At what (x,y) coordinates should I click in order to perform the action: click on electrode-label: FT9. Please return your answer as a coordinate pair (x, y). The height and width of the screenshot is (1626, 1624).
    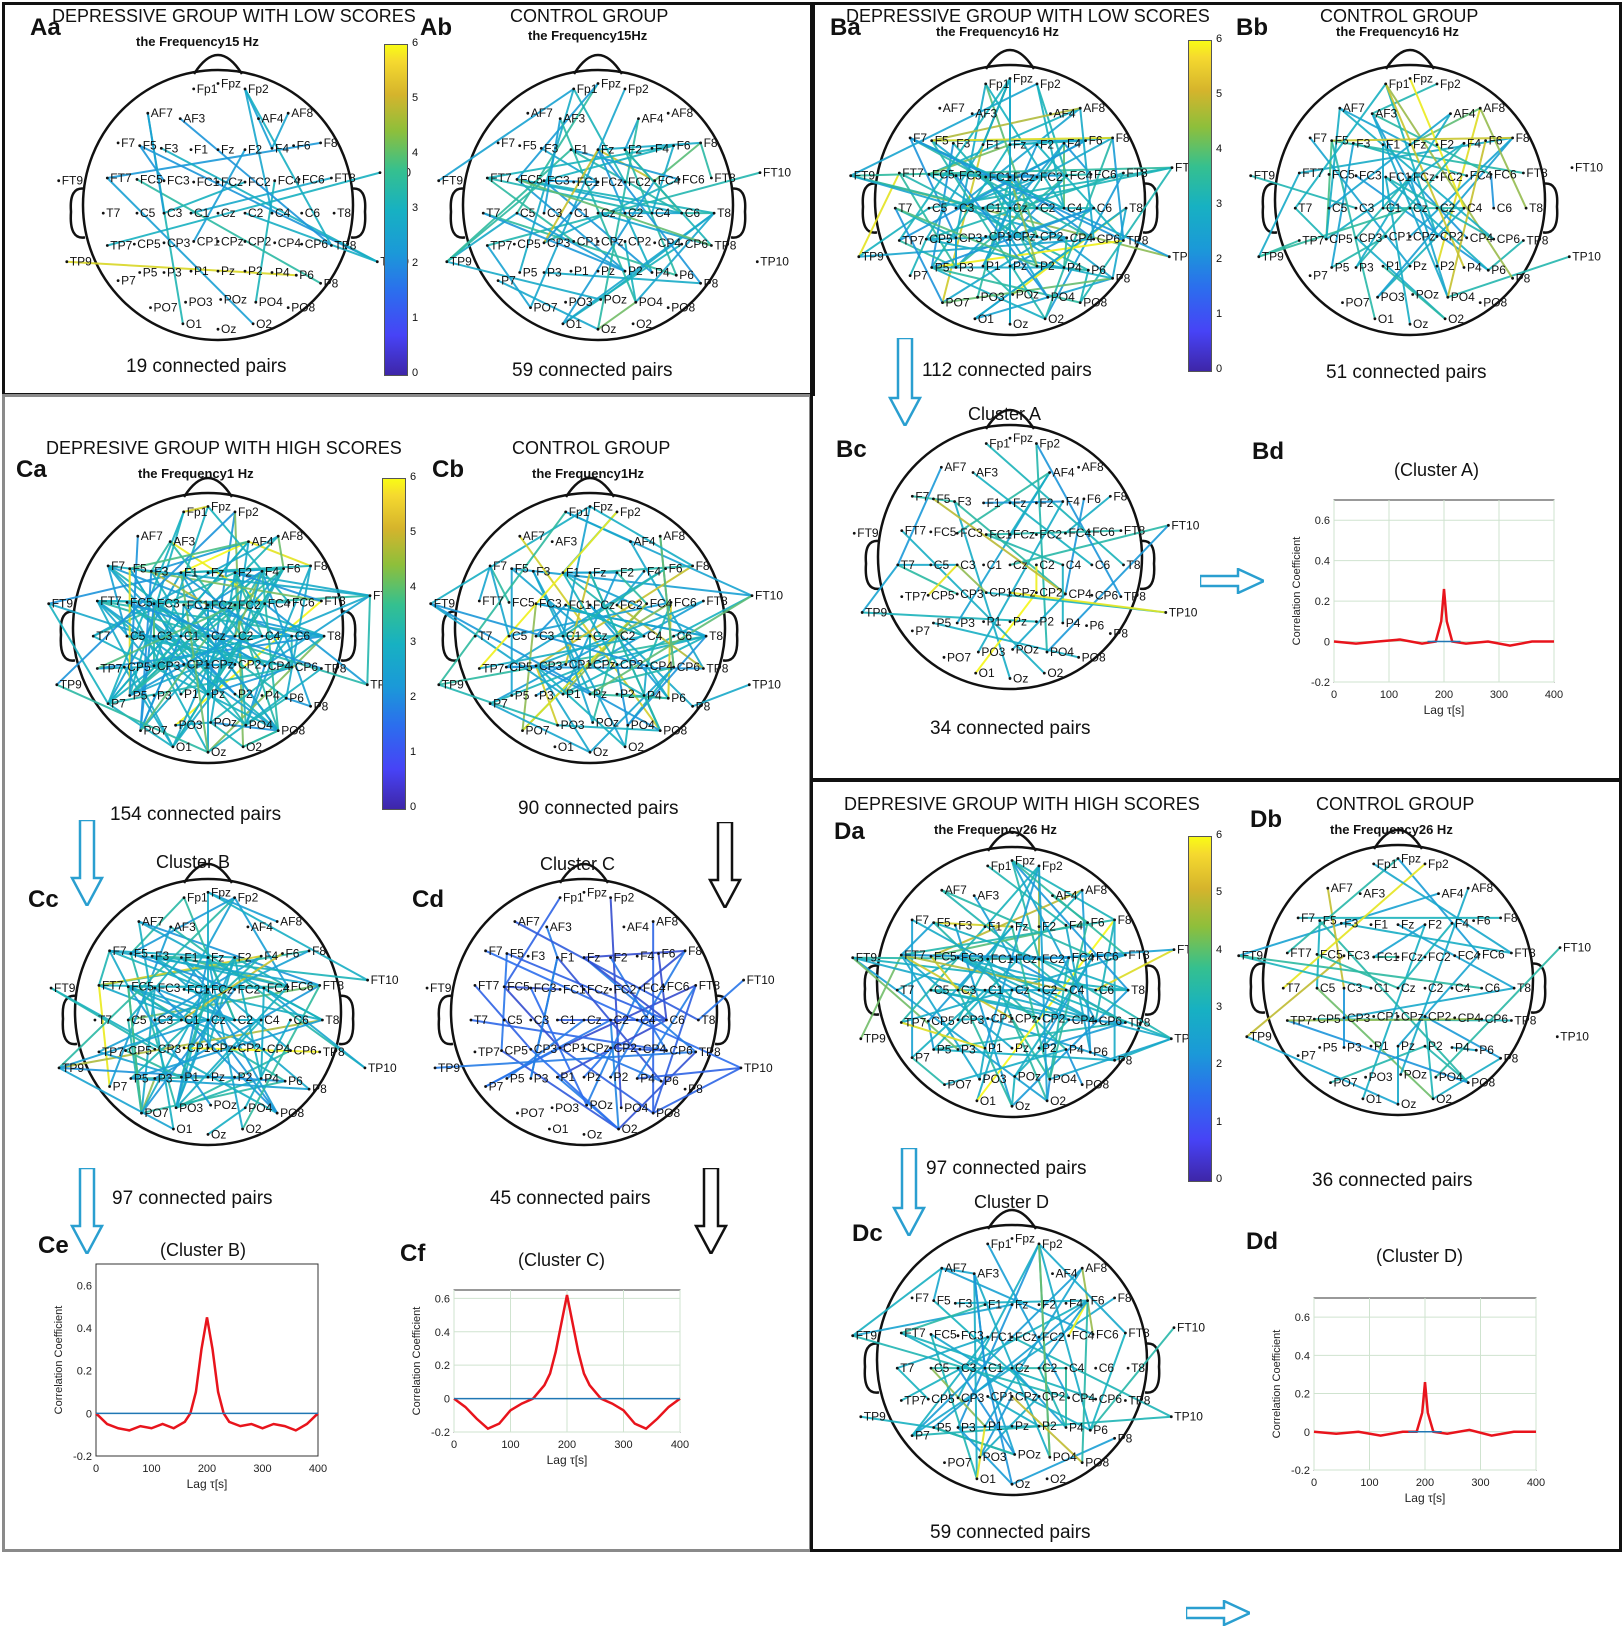
    Looking at the image, I should click on (1265, 176).